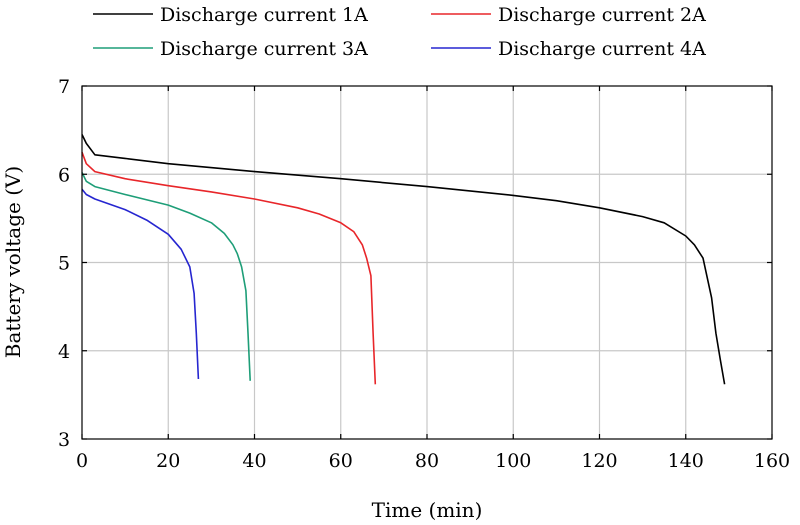 The image size is (800, 525). What do you see at coordinates (602, 49) in the screenshot?
I see `legend-label: Discharge current 4A` at bounding box center [602, 49].